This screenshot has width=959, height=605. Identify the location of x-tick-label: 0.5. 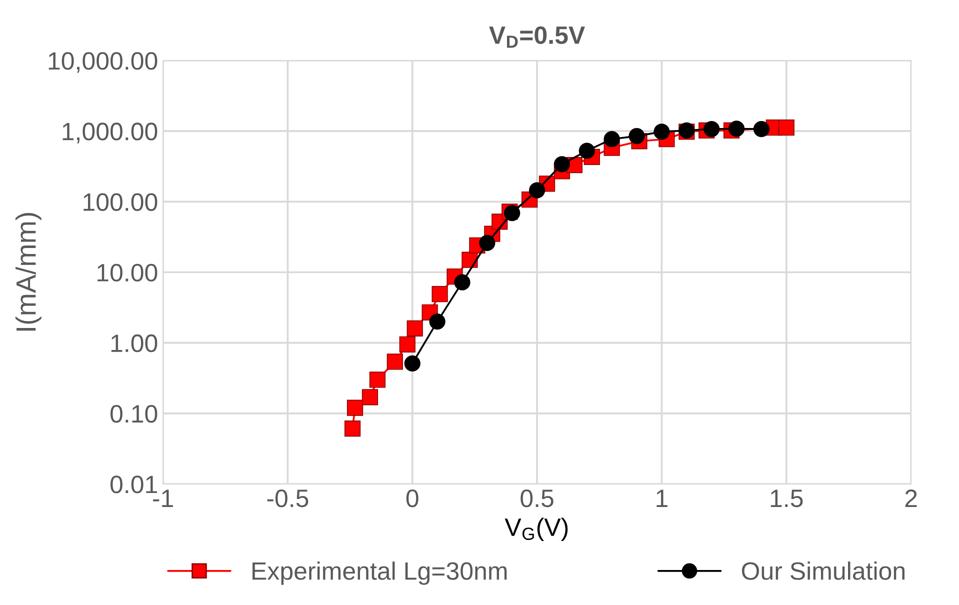
(537, 499).